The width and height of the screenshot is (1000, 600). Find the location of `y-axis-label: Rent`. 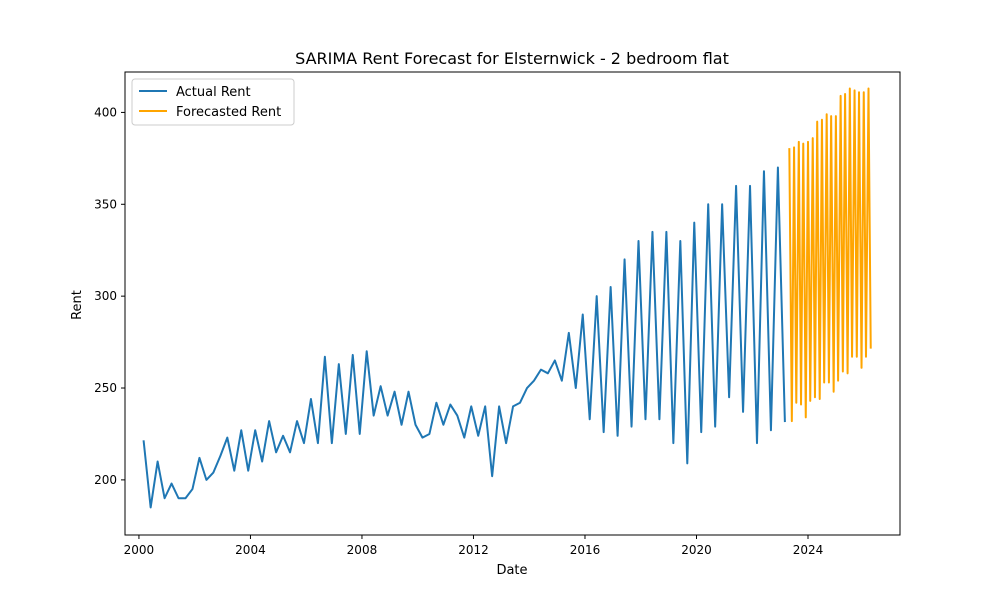

y-axis-label: Rent is located at coordinates (77, 305).